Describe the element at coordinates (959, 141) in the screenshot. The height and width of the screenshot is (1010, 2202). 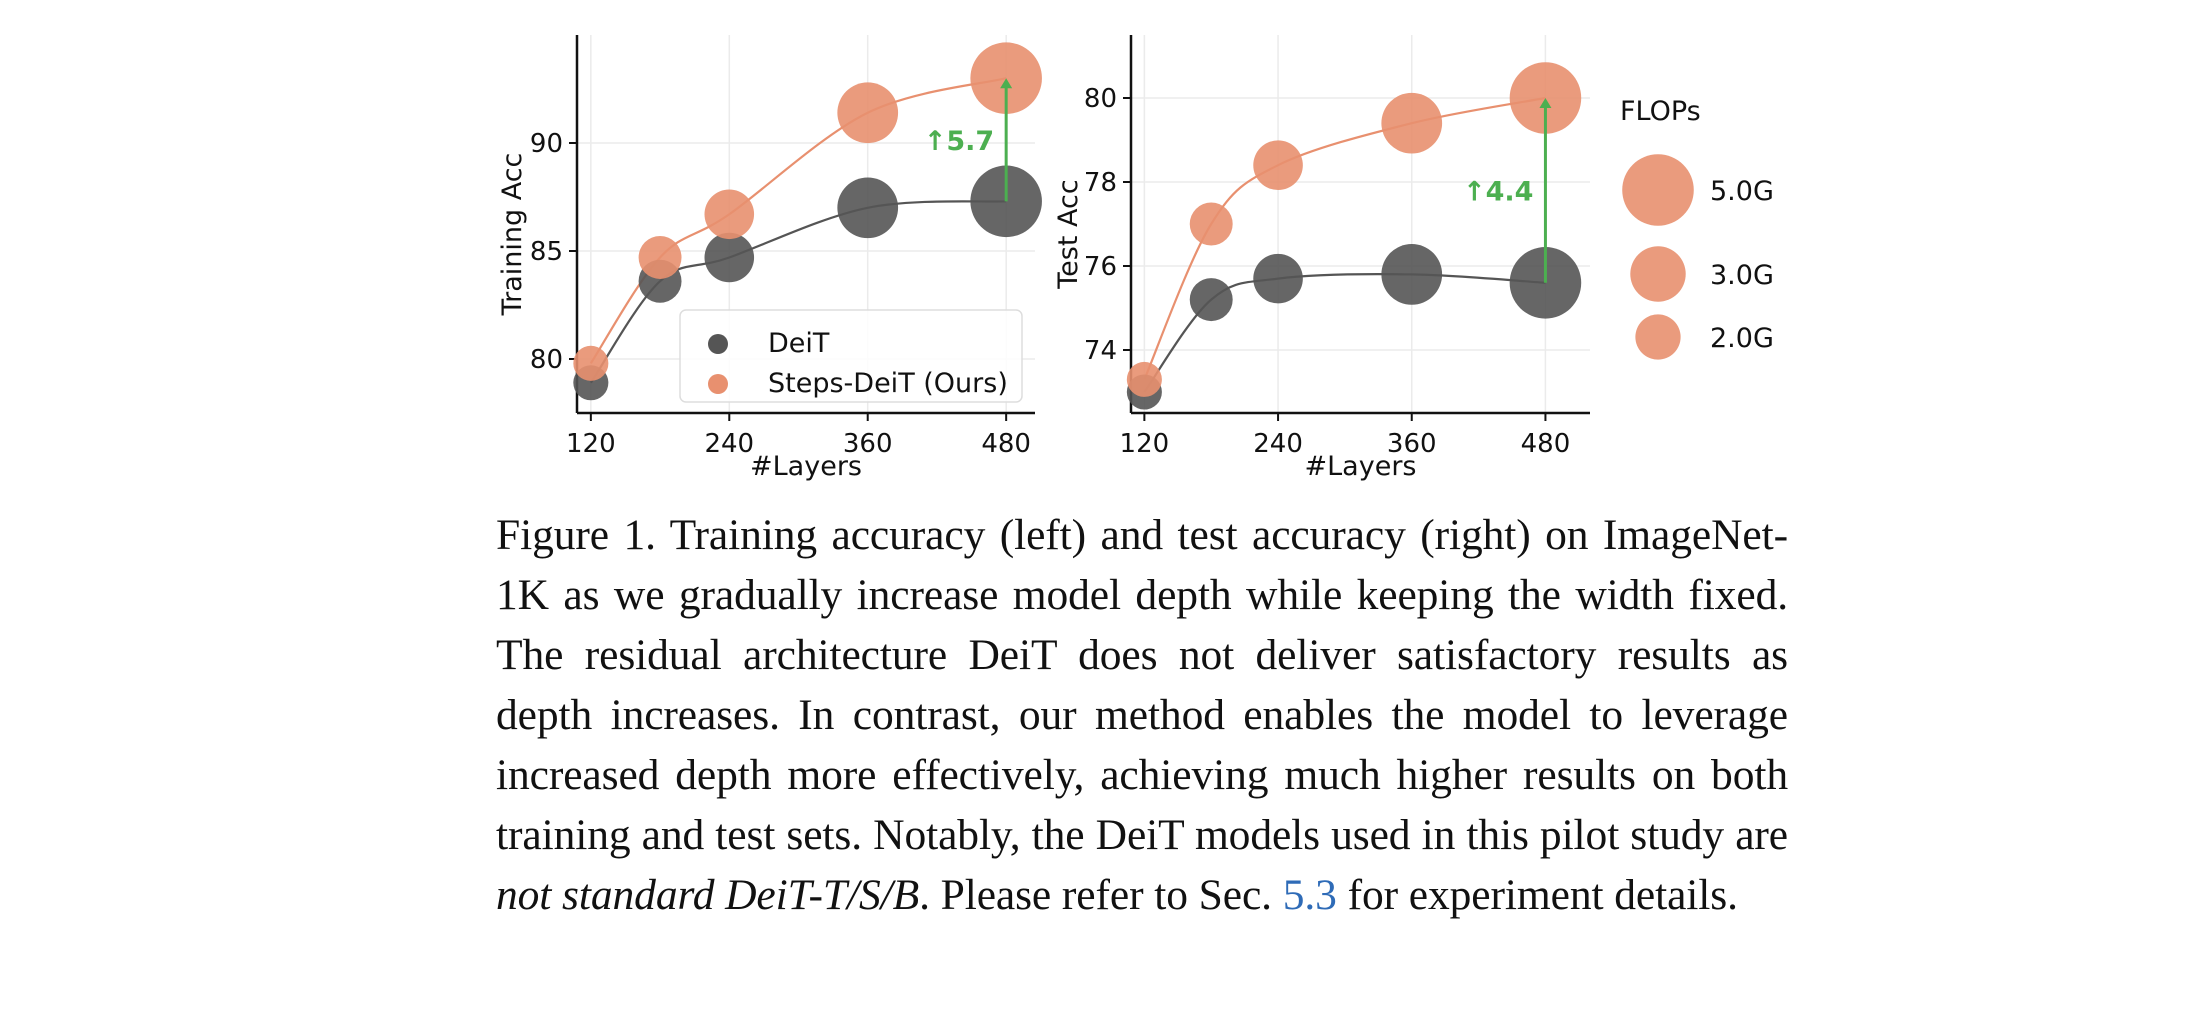
I see `improvement-label: ↑5.7` at that location.